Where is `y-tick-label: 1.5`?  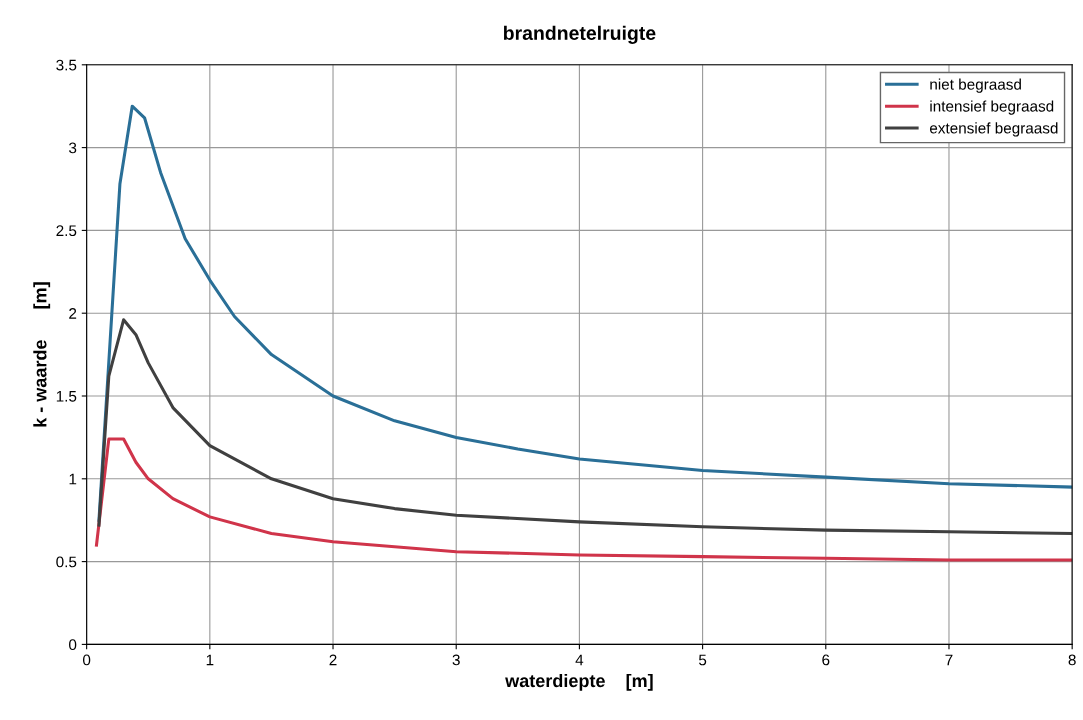 y-tick-label: 1.5 is located at coordinates (66, 396).